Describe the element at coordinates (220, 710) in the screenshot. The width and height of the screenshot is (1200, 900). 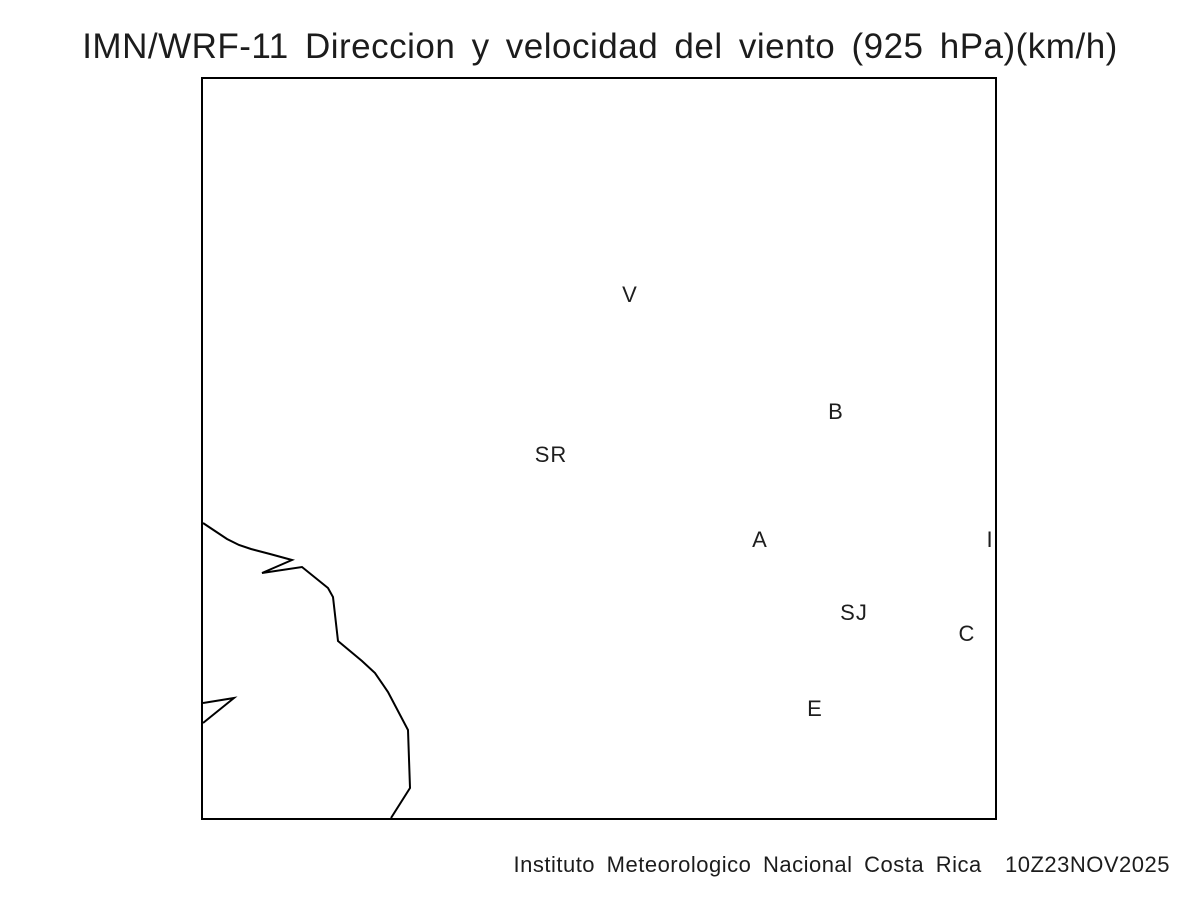
I see `small-peninsula` at that location.